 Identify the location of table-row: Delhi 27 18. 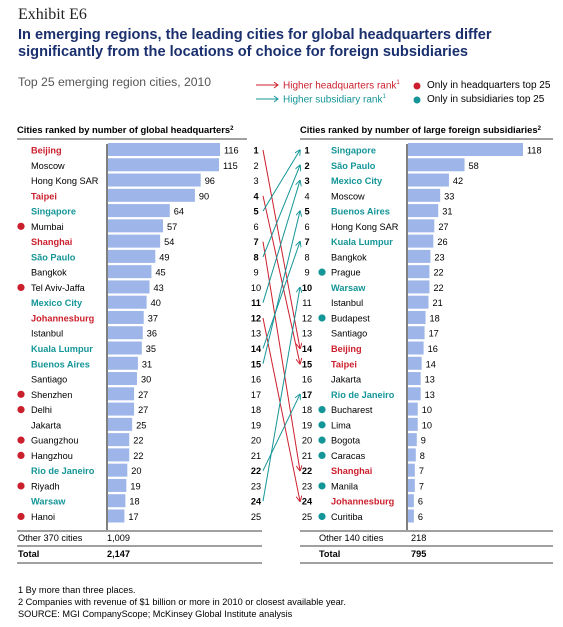
(139, 409).